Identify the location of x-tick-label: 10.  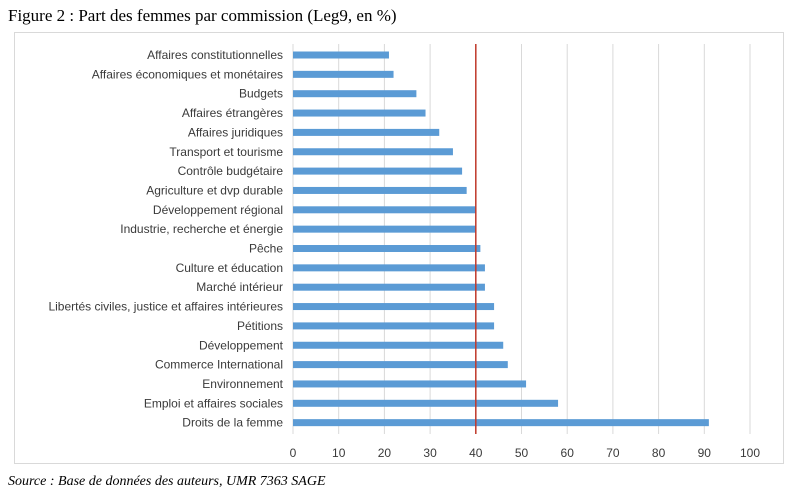
(339, 453).